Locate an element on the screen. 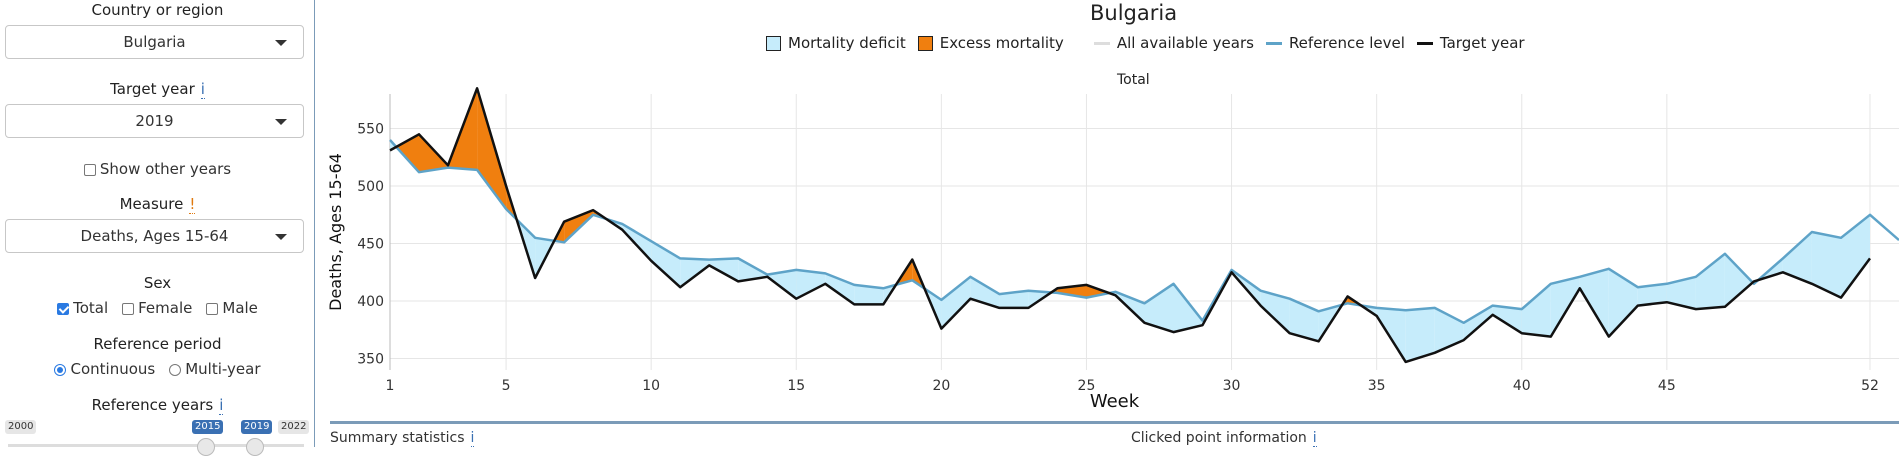  sex-total-label: Total is located at coordinates (91, 308).